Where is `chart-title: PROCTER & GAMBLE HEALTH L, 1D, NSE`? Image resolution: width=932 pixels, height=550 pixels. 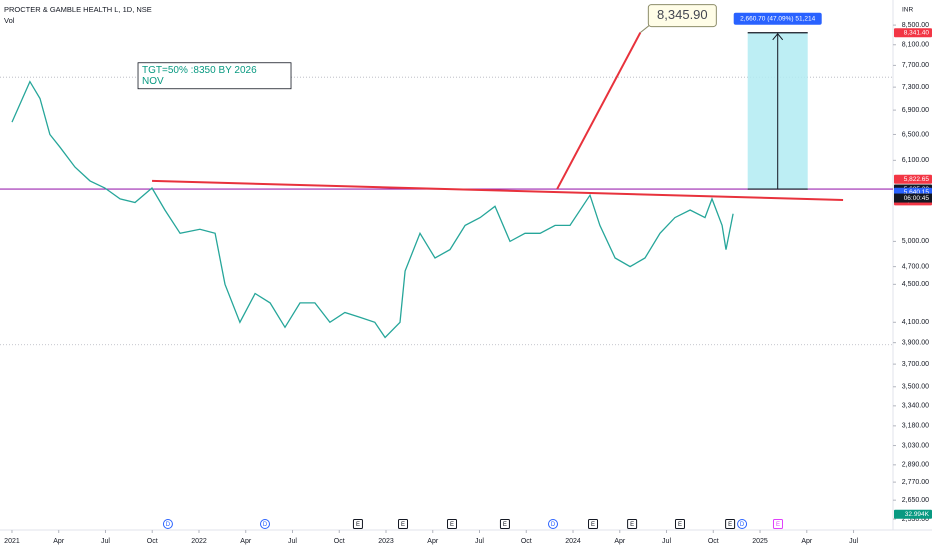
chart-title: PROCTER & GAMBLE HEALTH L, 1D, NSE is located at coordinates (78, 9).